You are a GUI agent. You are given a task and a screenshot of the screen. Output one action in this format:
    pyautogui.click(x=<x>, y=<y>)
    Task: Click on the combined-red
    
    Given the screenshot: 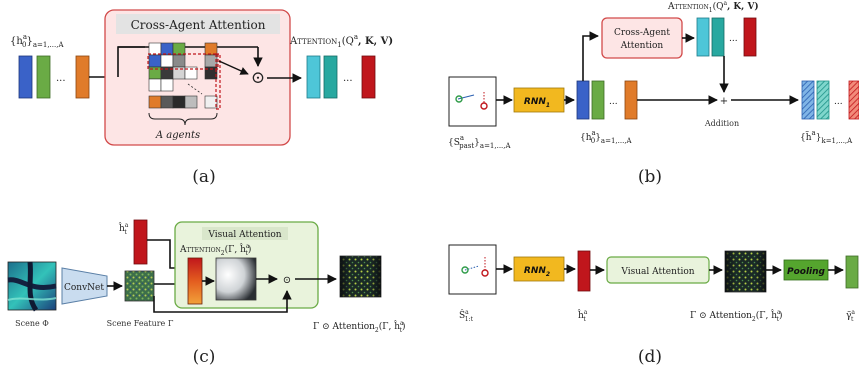 What is the action you would take?
    pyautogui.click(x=853, y=100)
    